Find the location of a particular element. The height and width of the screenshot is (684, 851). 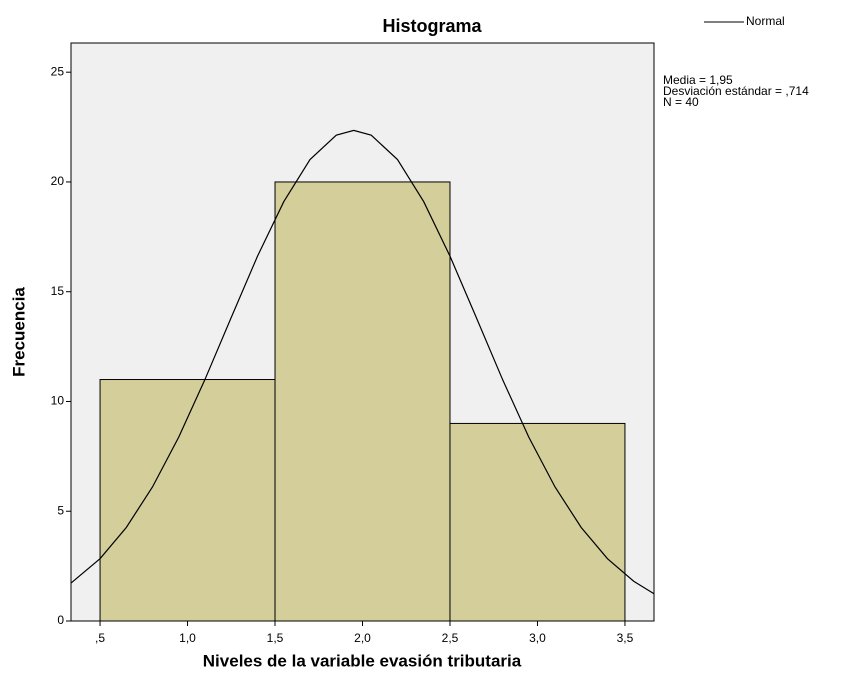

legend-label: Normal is located at coordinates (765, 21).